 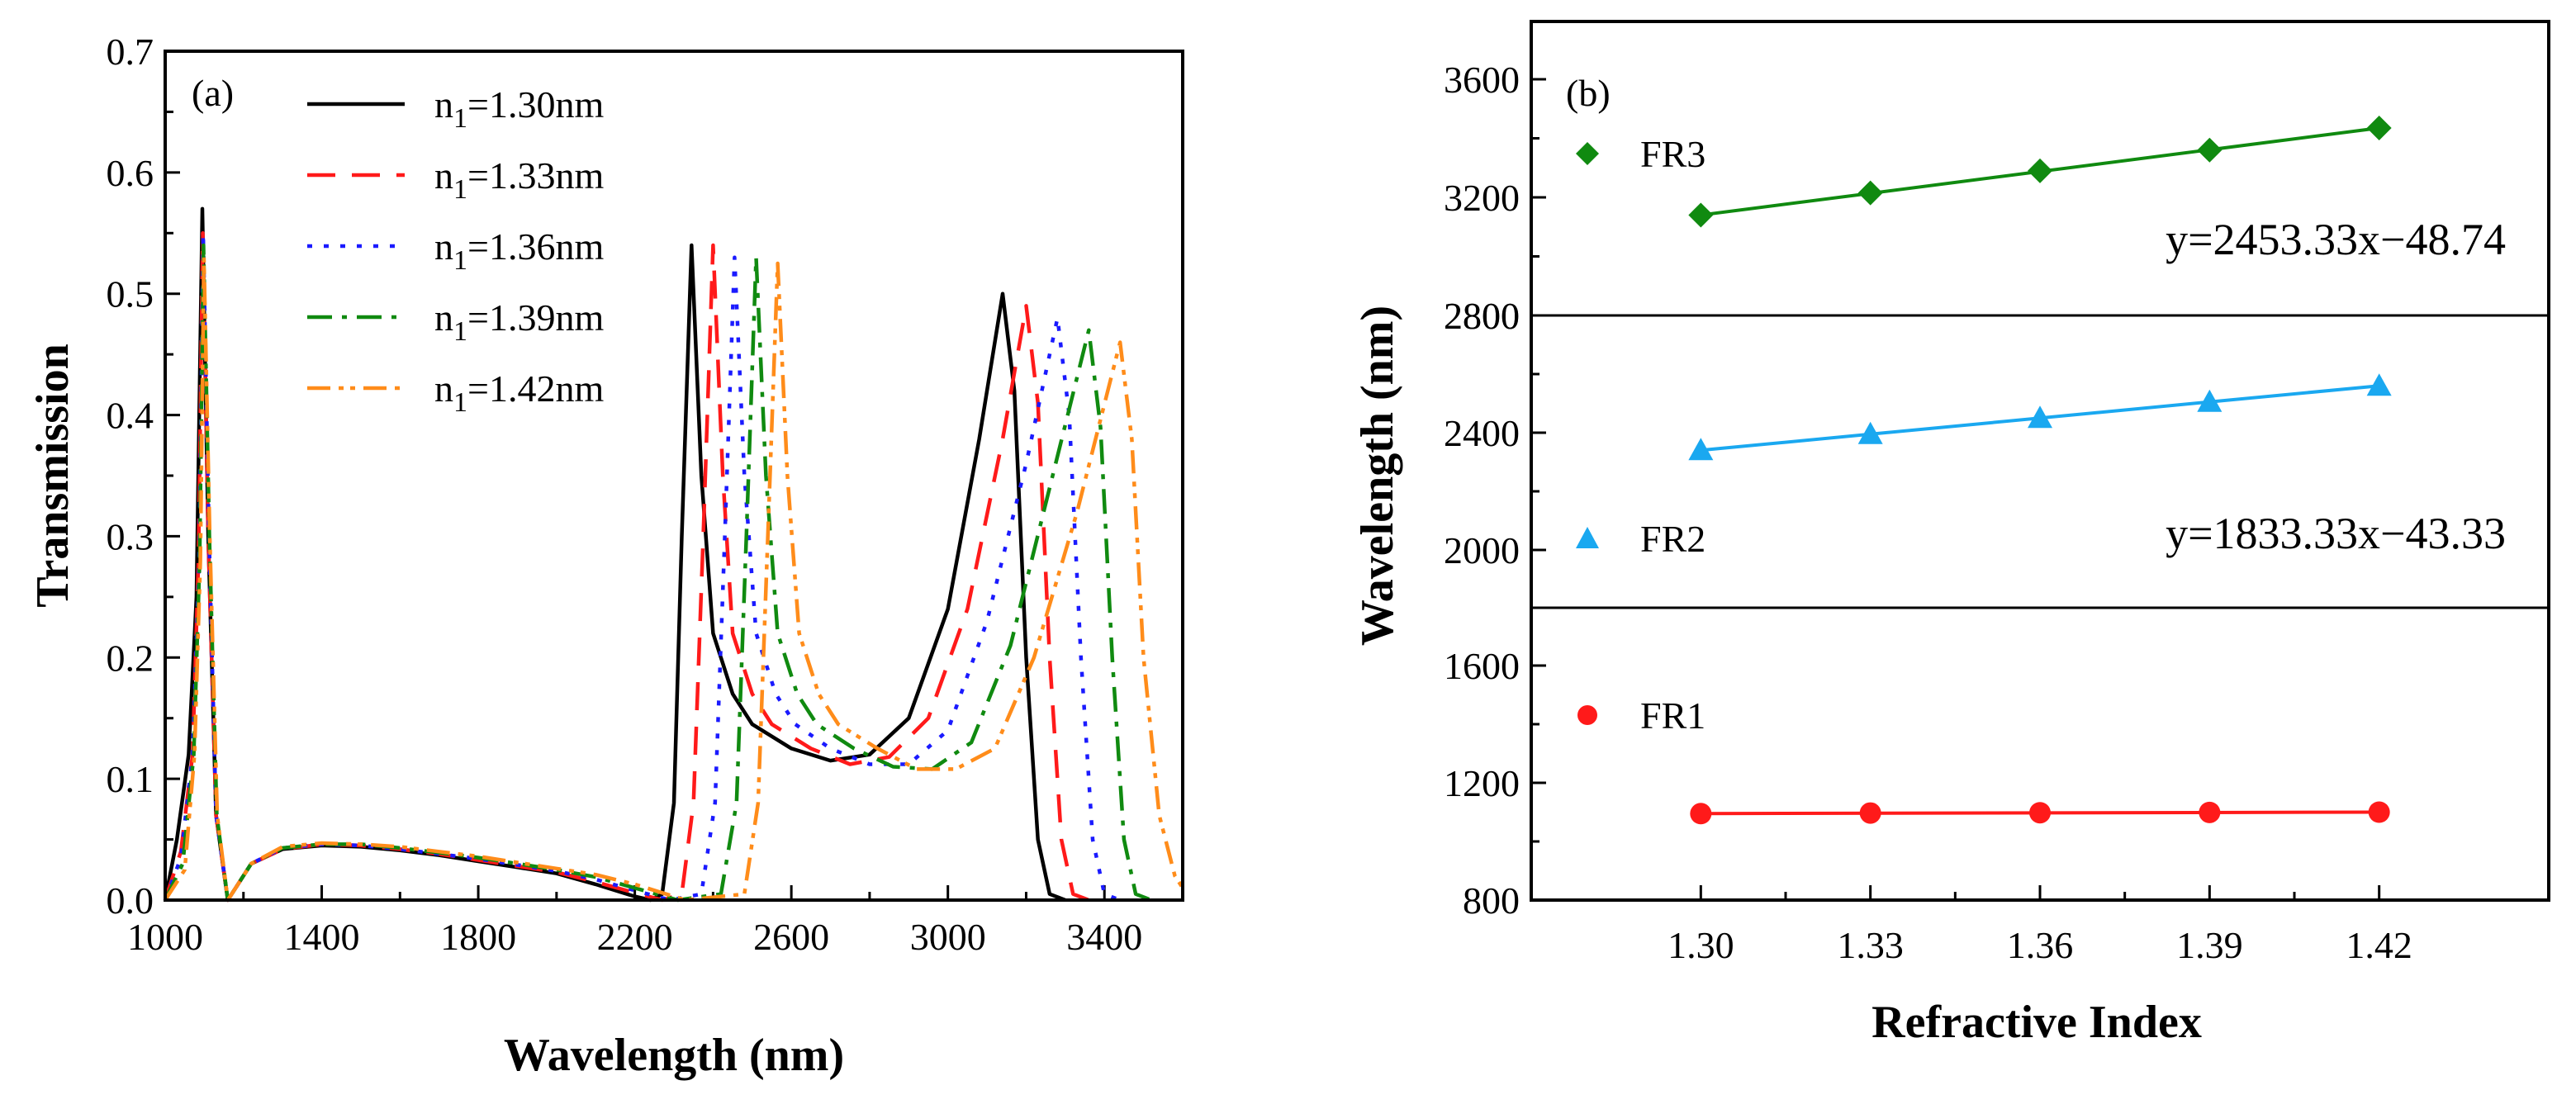 What do you see at coordinates (1482, 433) in the screenshot?
I see `b-y-tick-label-1: 2400` at bounding box center [1482, 433].